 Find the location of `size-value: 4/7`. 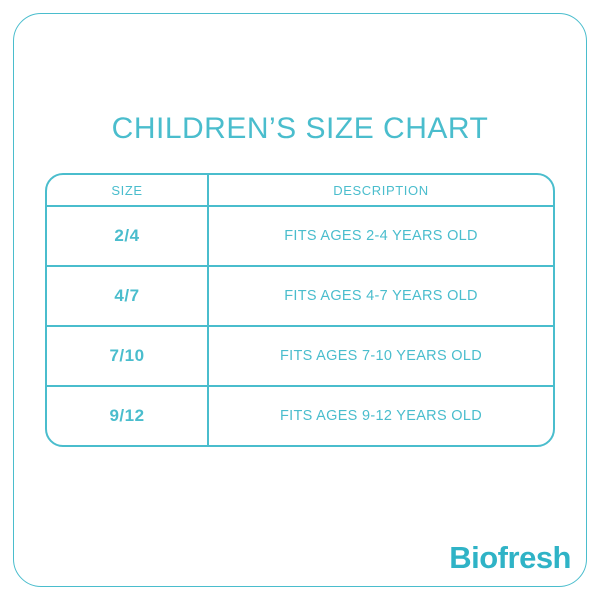

size-value: 4/7 is located at coordinates (128, 296).